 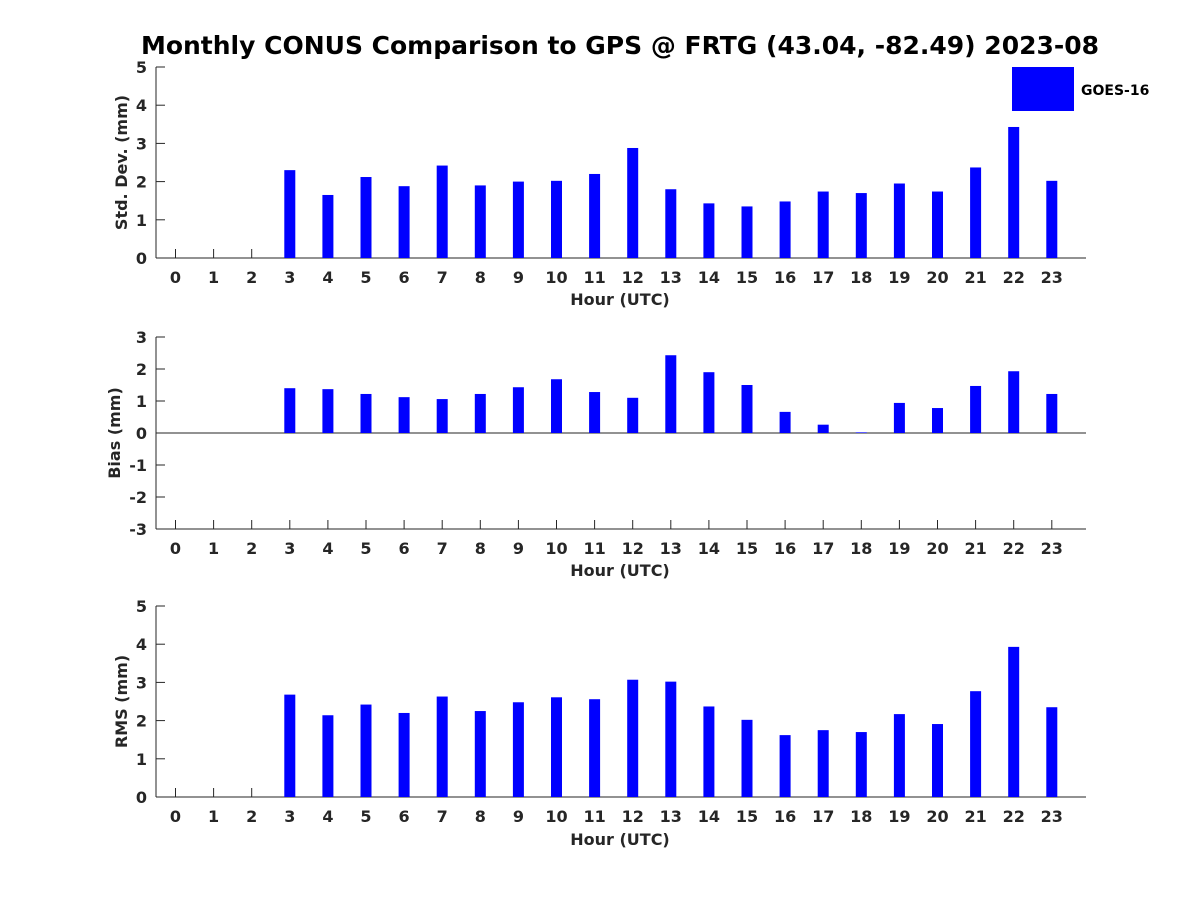 What do you see at coordinates (594, 277) in the screenshot?
I see `x-tick-label: 11` at bounding box center [594, 277].